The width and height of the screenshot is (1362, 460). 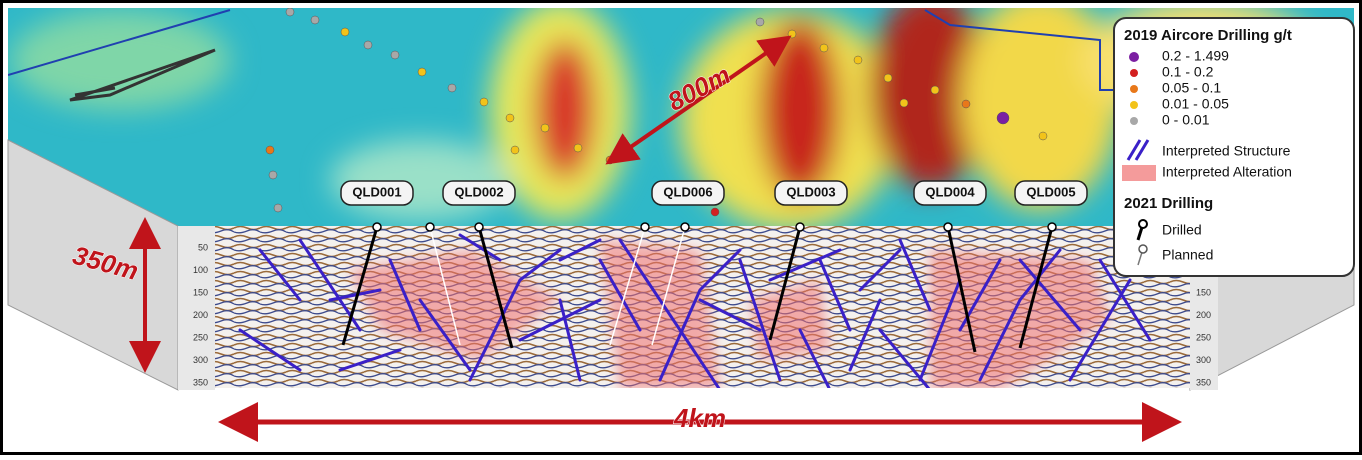 What do you see at coordinates (810, 191) in the screenshot?
I see `hole-label: QLD003` at bounding box center [810, 191].